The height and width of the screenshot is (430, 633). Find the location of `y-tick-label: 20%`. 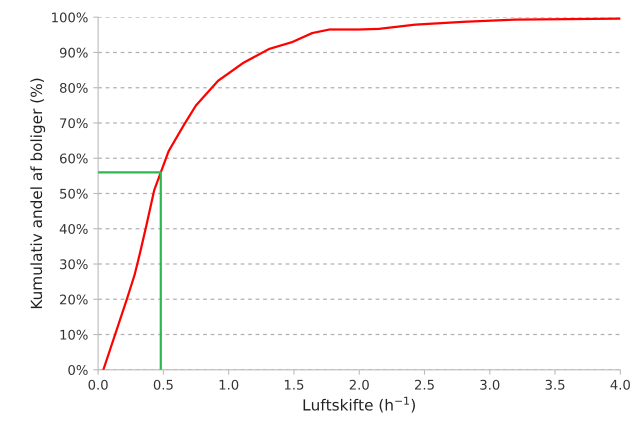

y-tick-label: 20% is located at coordinates (74, 299).